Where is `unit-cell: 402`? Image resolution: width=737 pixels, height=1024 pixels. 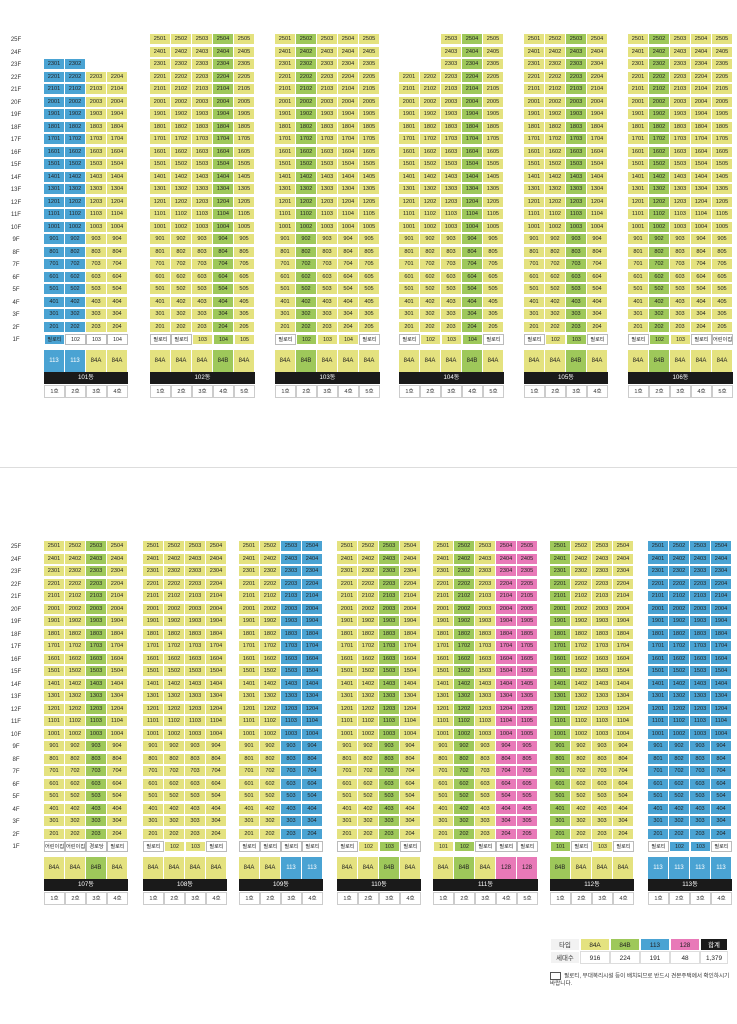
unit-cell: 402 is located at coordinates (659, 302).